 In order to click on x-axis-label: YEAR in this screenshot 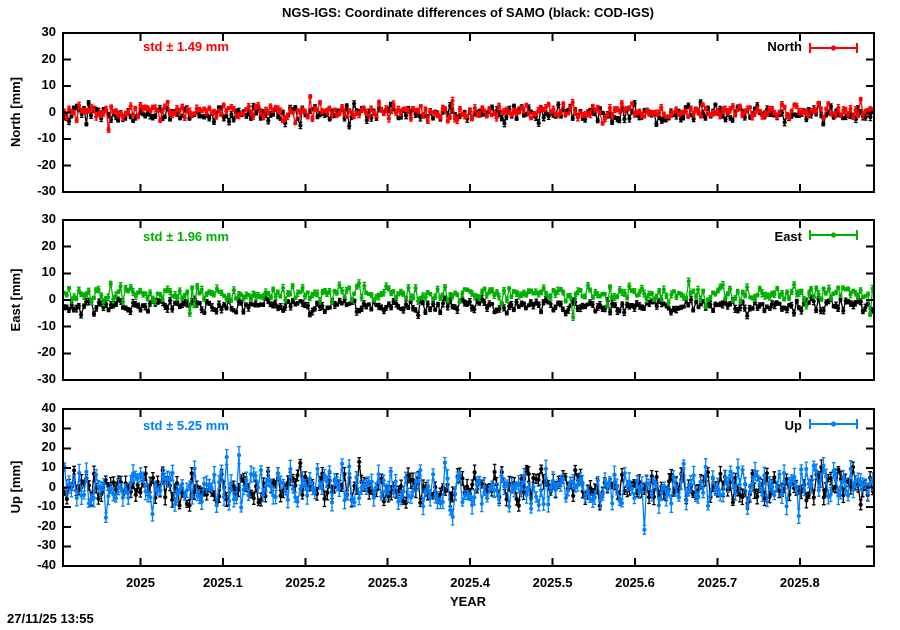, I will do `click(468, 601)`.